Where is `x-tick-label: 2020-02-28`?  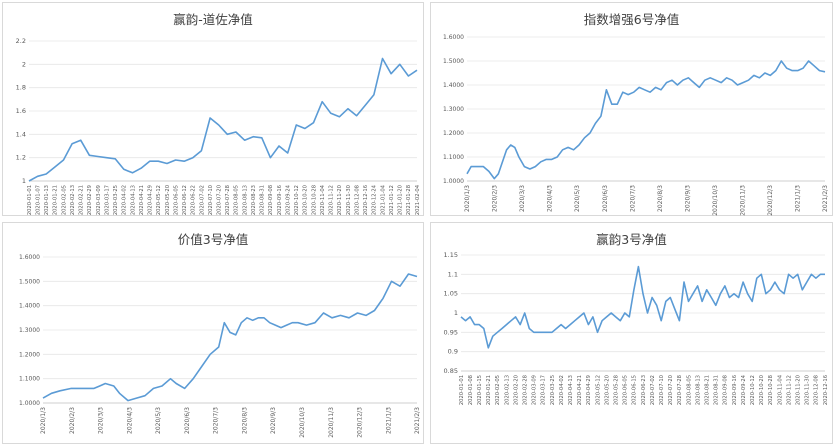 x-tick-label: 2020-02-28 is located at coordinates (526, 390).